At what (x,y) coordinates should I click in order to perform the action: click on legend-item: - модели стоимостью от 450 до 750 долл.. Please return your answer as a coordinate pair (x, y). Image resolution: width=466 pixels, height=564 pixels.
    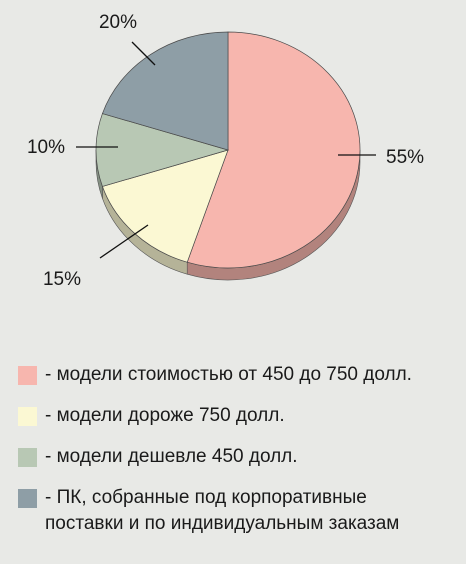
    Looking at the image, I should click on (238, 375).